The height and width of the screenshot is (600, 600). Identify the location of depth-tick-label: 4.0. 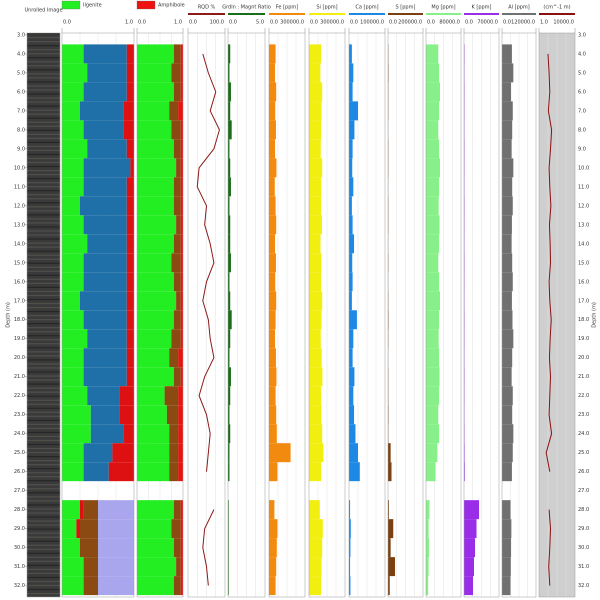
(21, 54).